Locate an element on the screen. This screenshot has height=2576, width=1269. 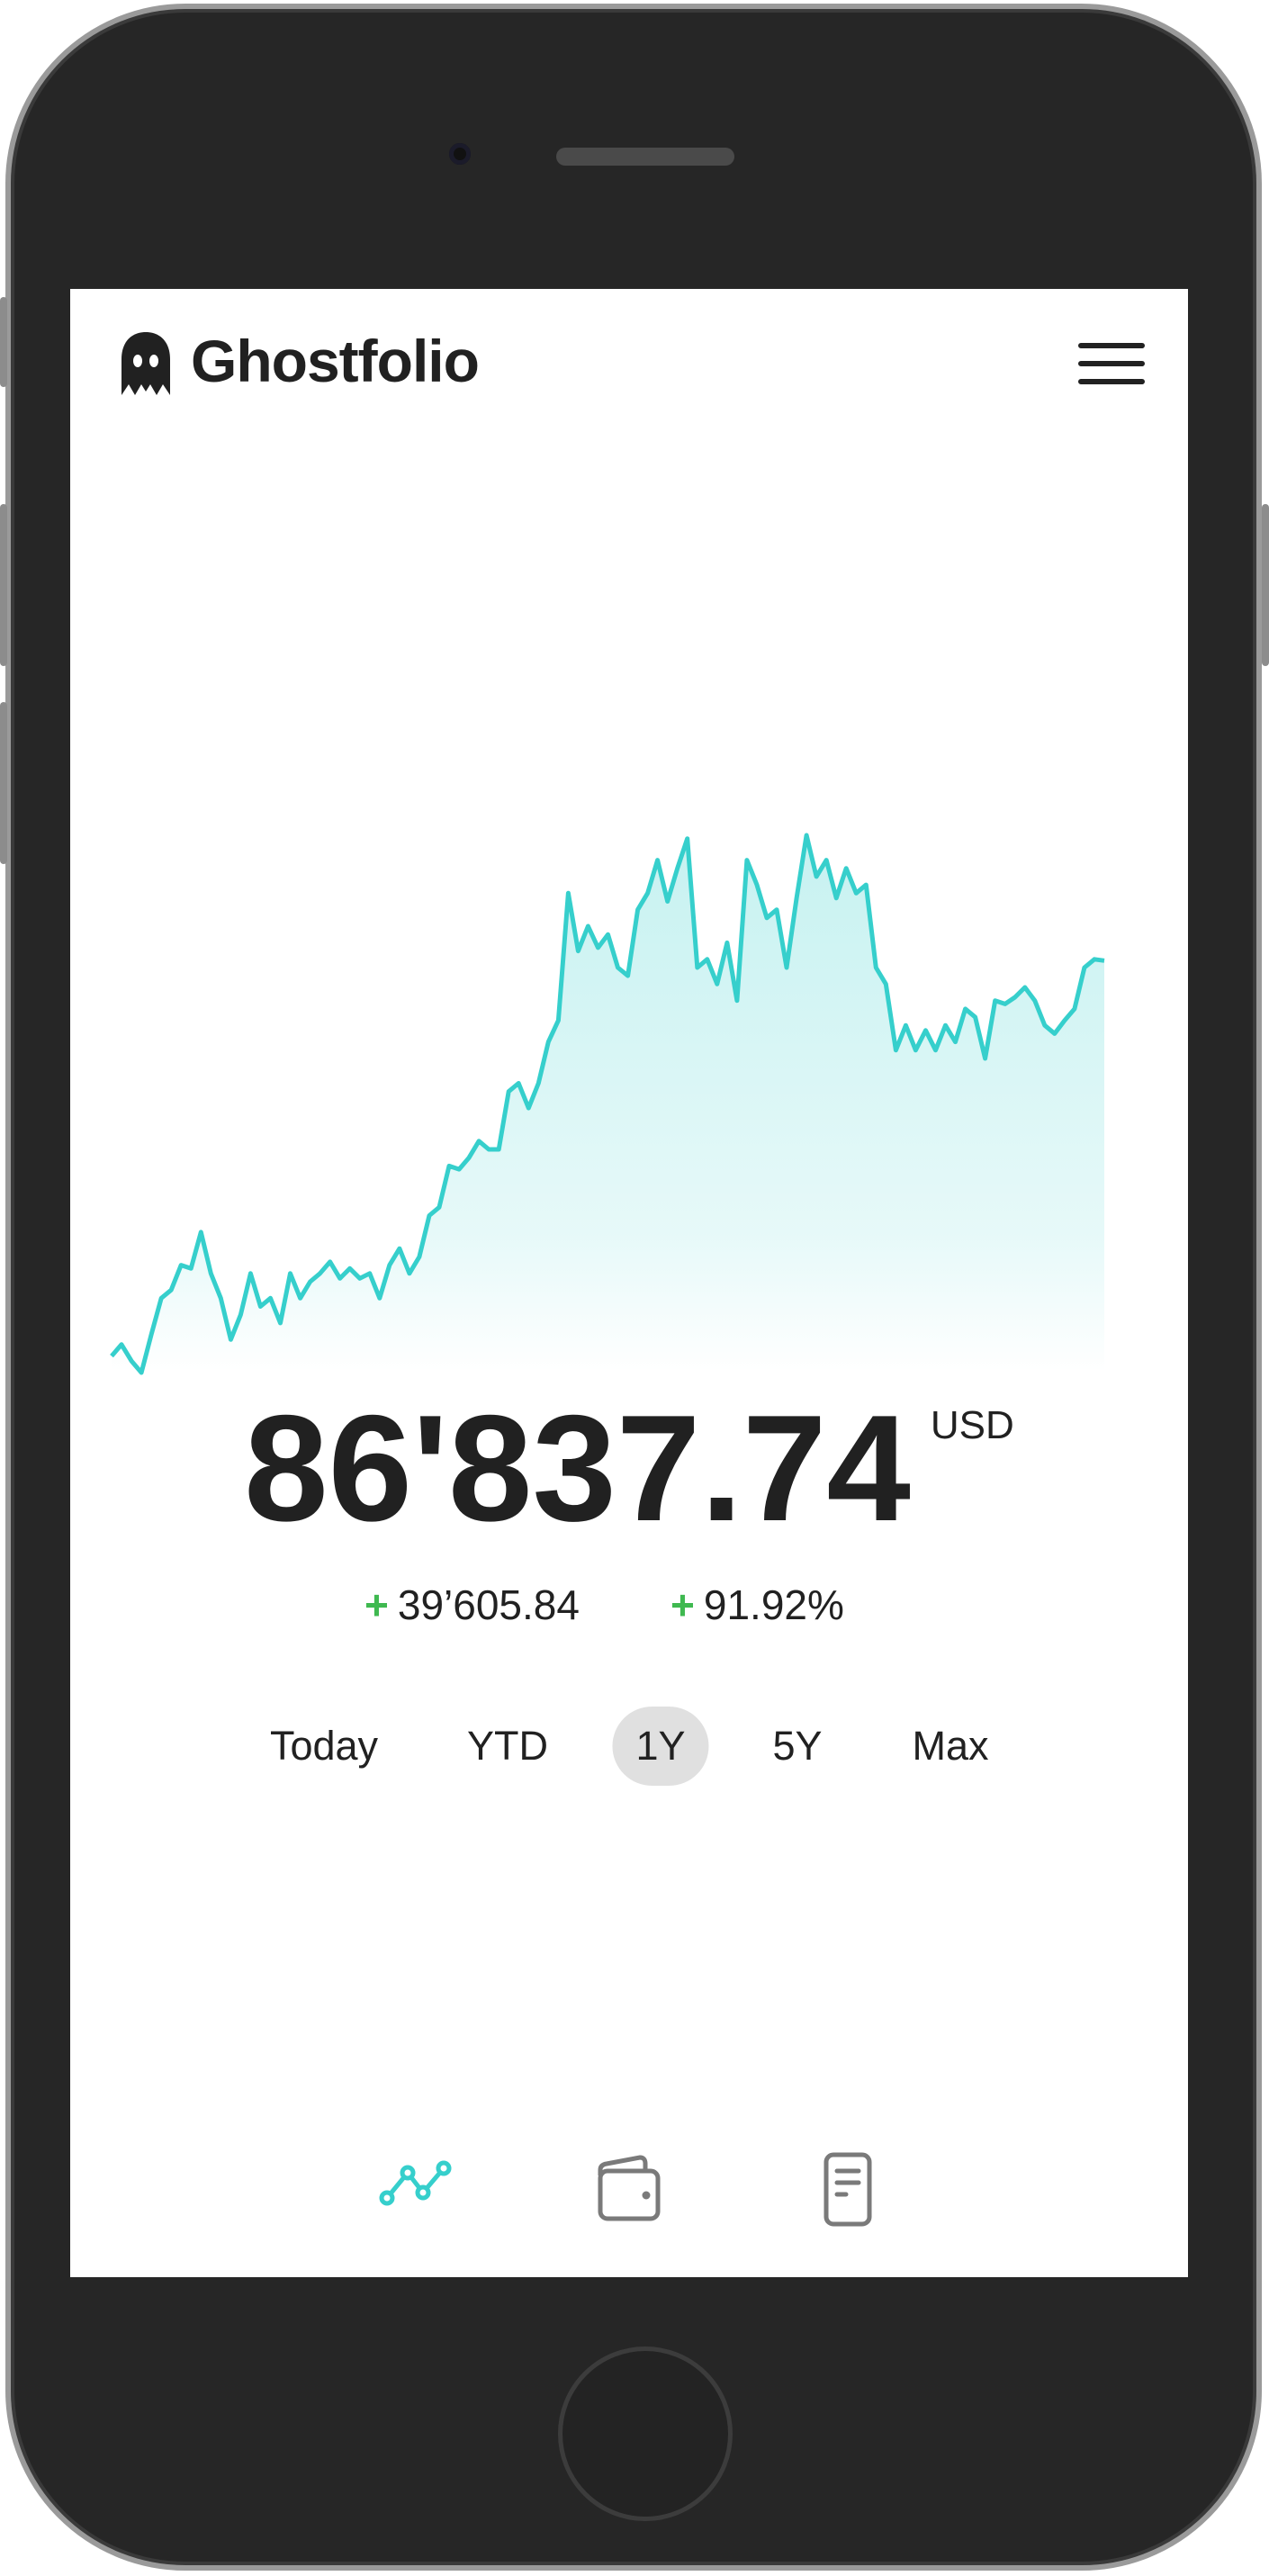
earpiece-speaker is located at coordinates (645, 157).